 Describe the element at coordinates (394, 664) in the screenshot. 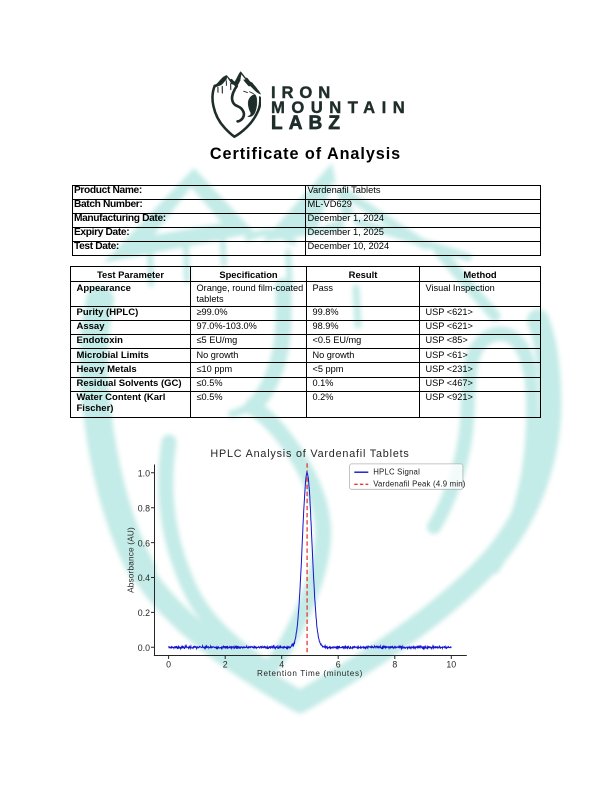

I see `svg-text: 8` at that location.